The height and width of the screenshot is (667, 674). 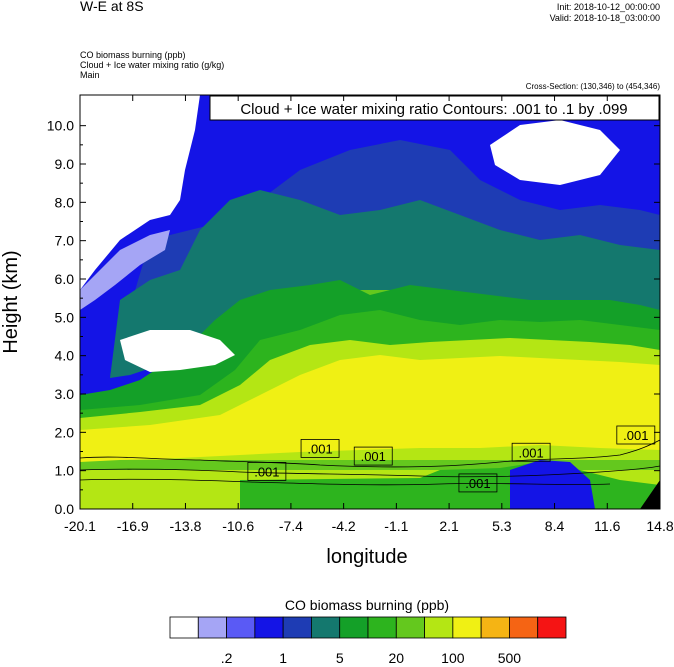 What do you see at coordinates (502, 526) in the screenshot?
I see `x-tick-label: 5.3` at bounding box center [502, 526].